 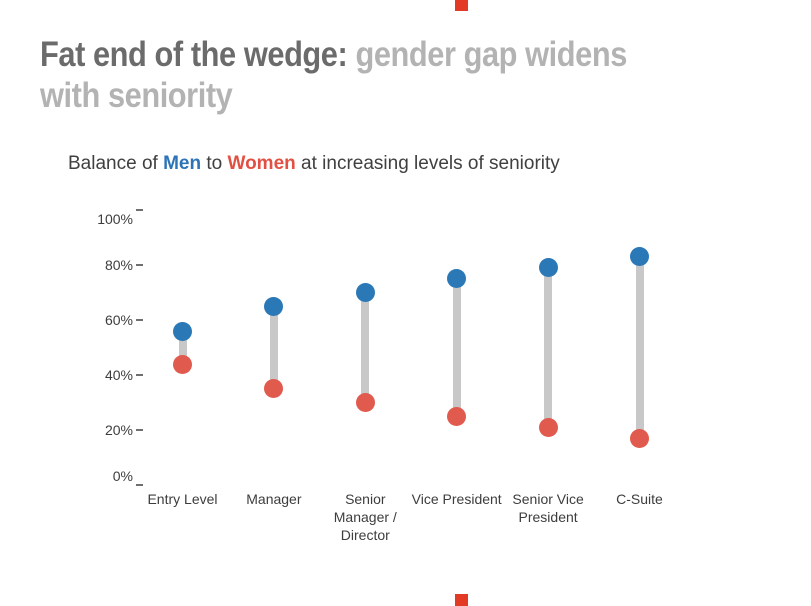 What do you see at coordinates (491, 54) in the screenshot?
I see `page-title-light-part1: gender gap widens` at bounding box center [491, 54].